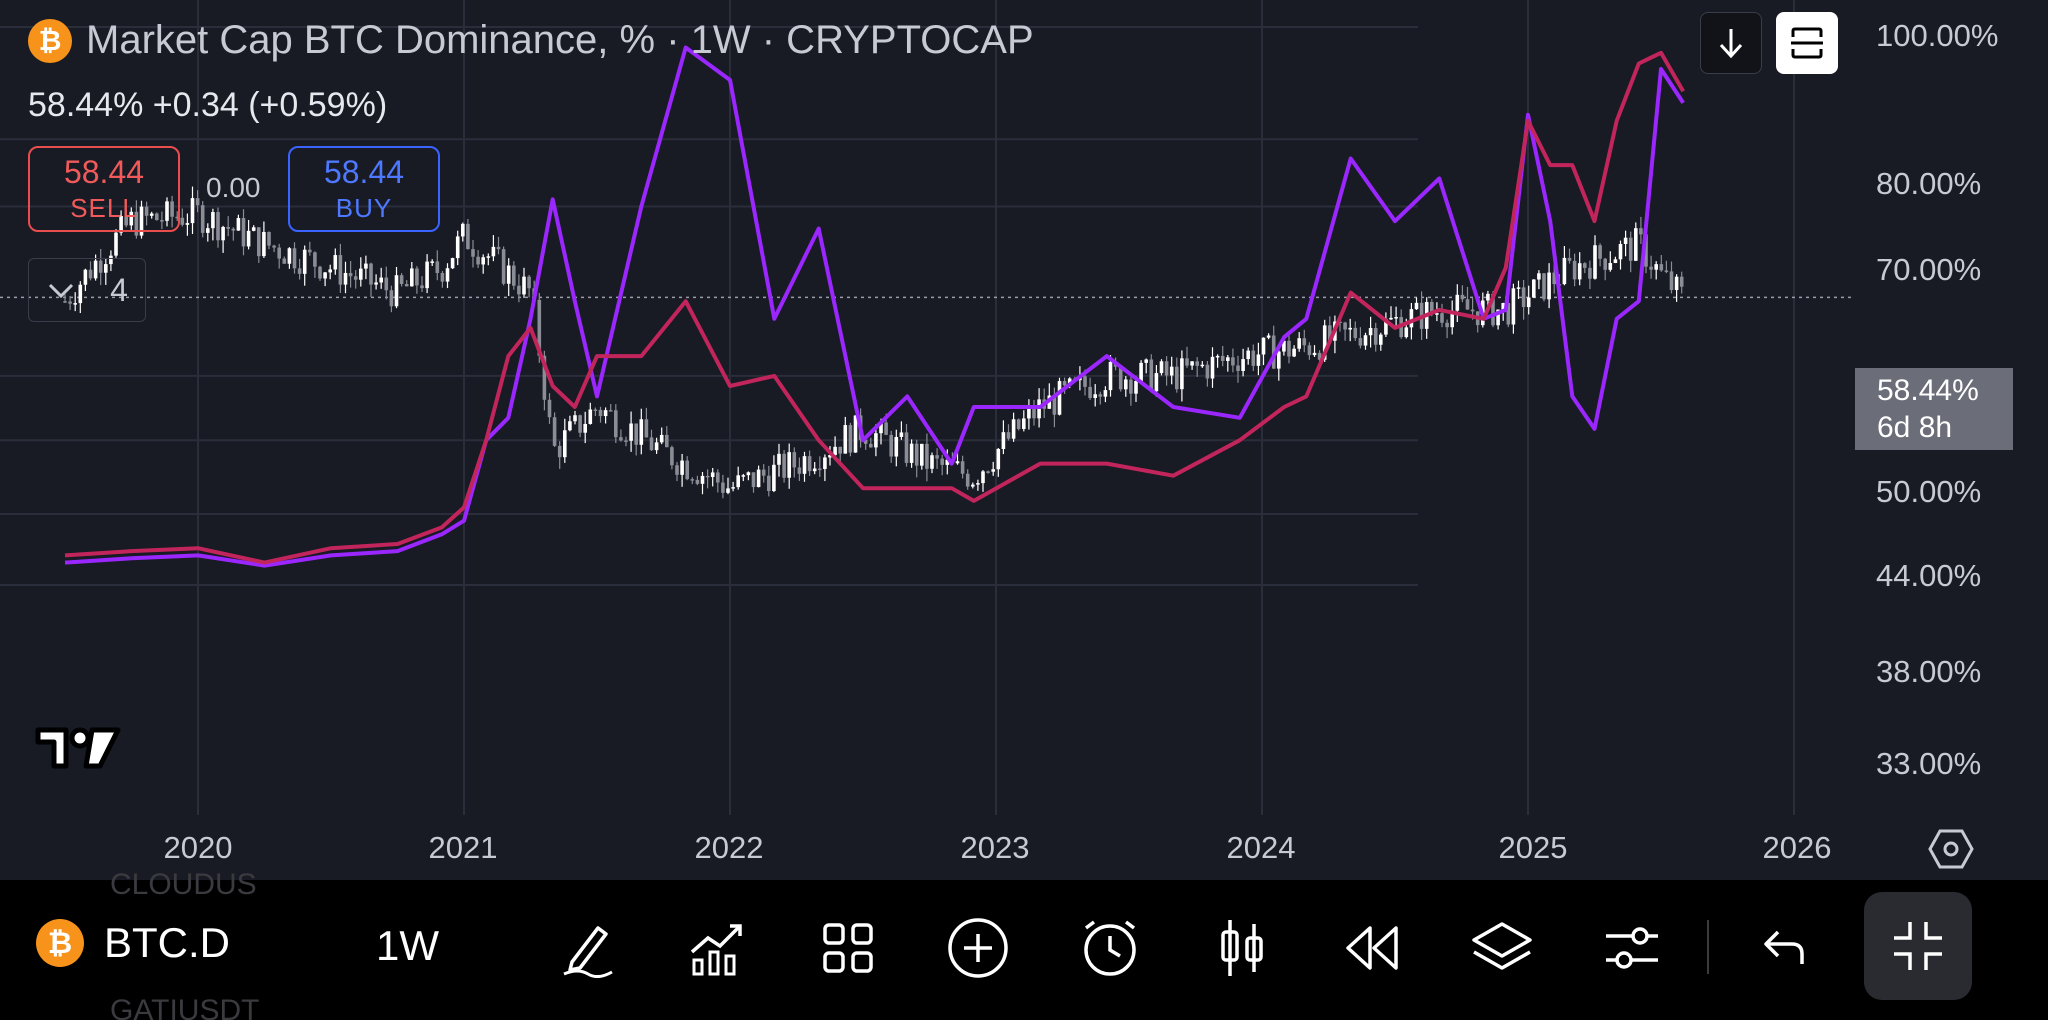 This screenshot has height=1020, width=2048. Describe the element at coordinates (1937, 35) in the screenshot. I see `y-axis-label: 100.00%` at that location.